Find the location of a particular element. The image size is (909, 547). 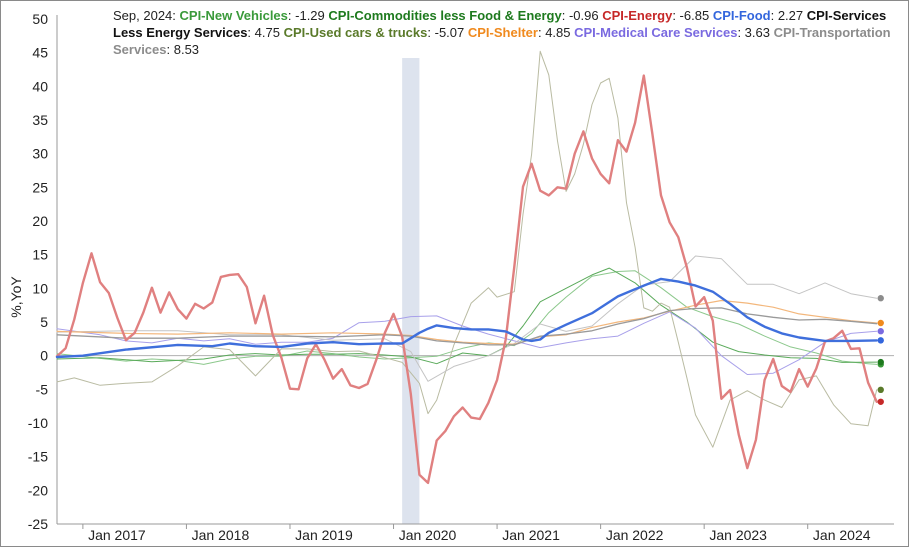

x-tick-label: Jan 2020 is located at coordinates (428, 535).